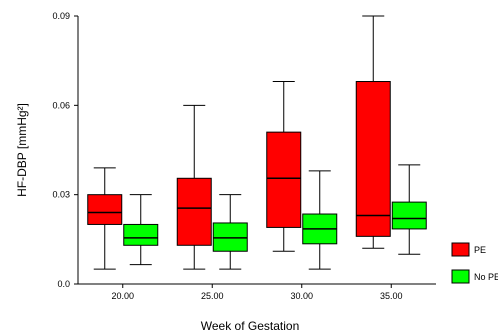  I want to click on x-tick-label: 20.00, so click(122, 296).